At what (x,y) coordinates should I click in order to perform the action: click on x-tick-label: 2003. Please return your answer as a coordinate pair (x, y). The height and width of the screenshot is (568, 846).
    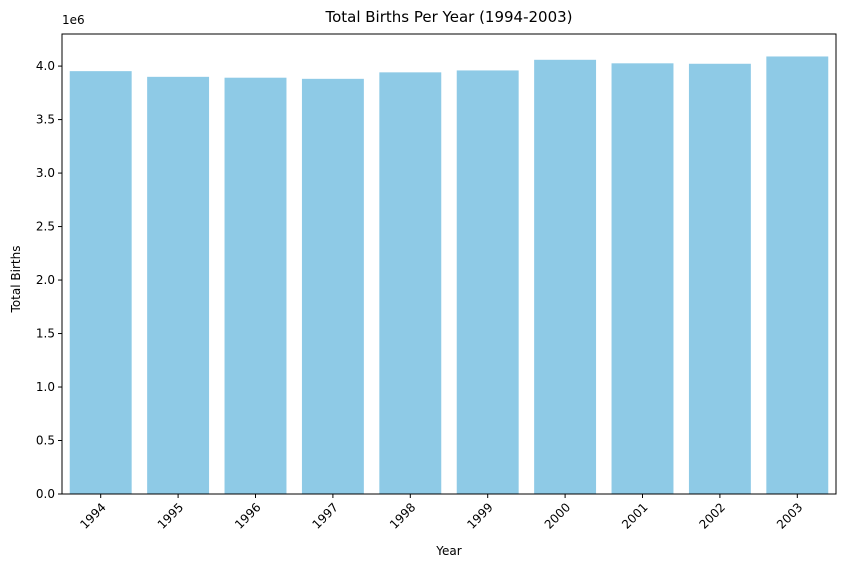
    Looking at the image, I should click on (789, 515).